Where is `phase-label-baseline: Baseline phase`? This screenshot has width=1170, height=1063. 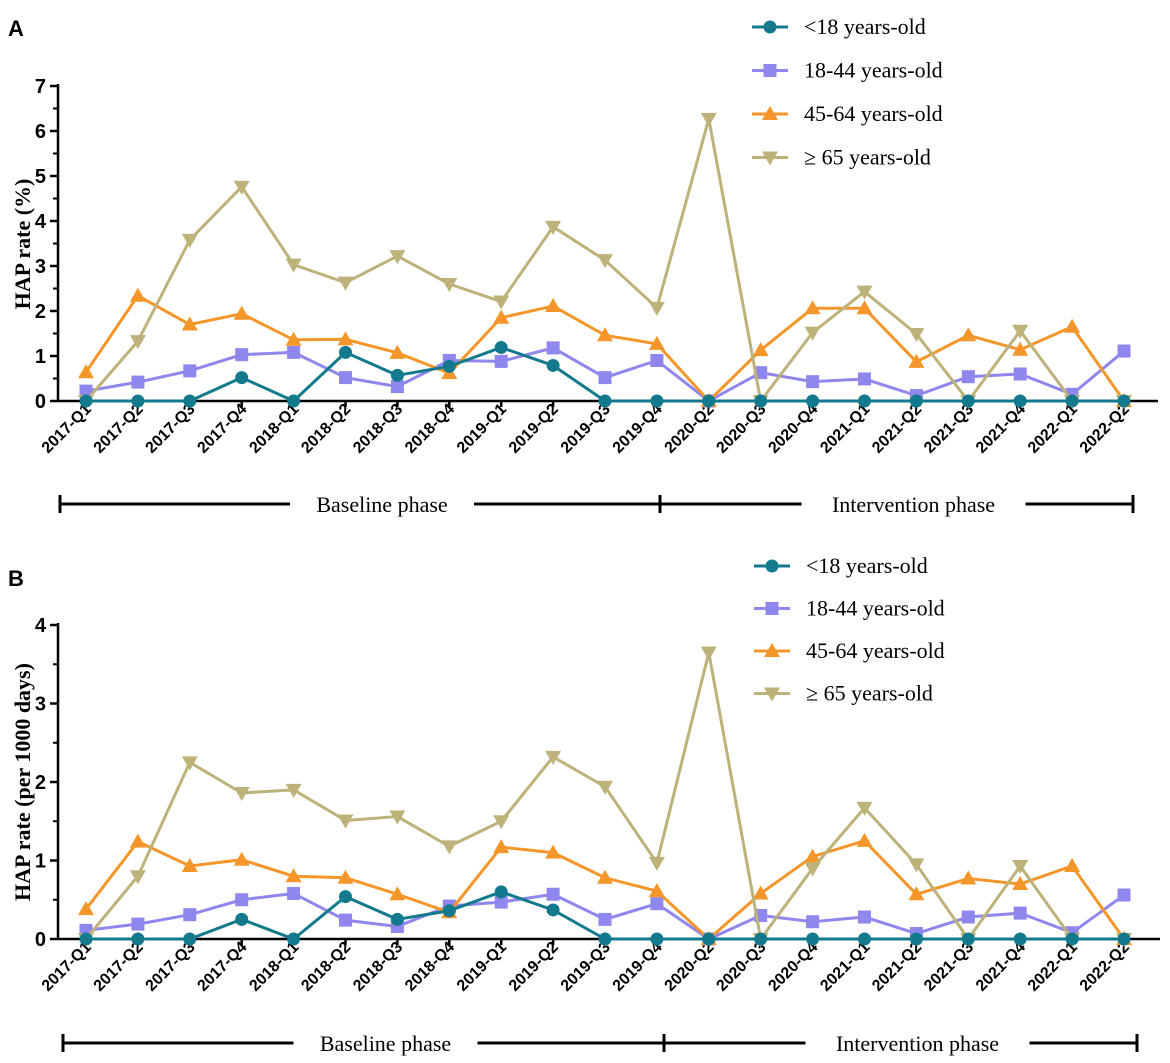 phase-label-baseline: Baseline phase is located at coordinates (381, 504).